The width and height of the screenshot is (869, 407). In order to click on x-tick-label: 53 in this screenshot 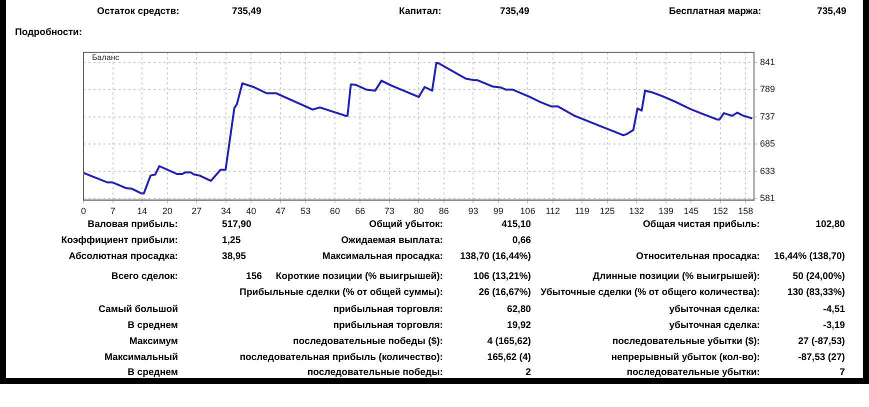, I will do `click(305, 211)`.